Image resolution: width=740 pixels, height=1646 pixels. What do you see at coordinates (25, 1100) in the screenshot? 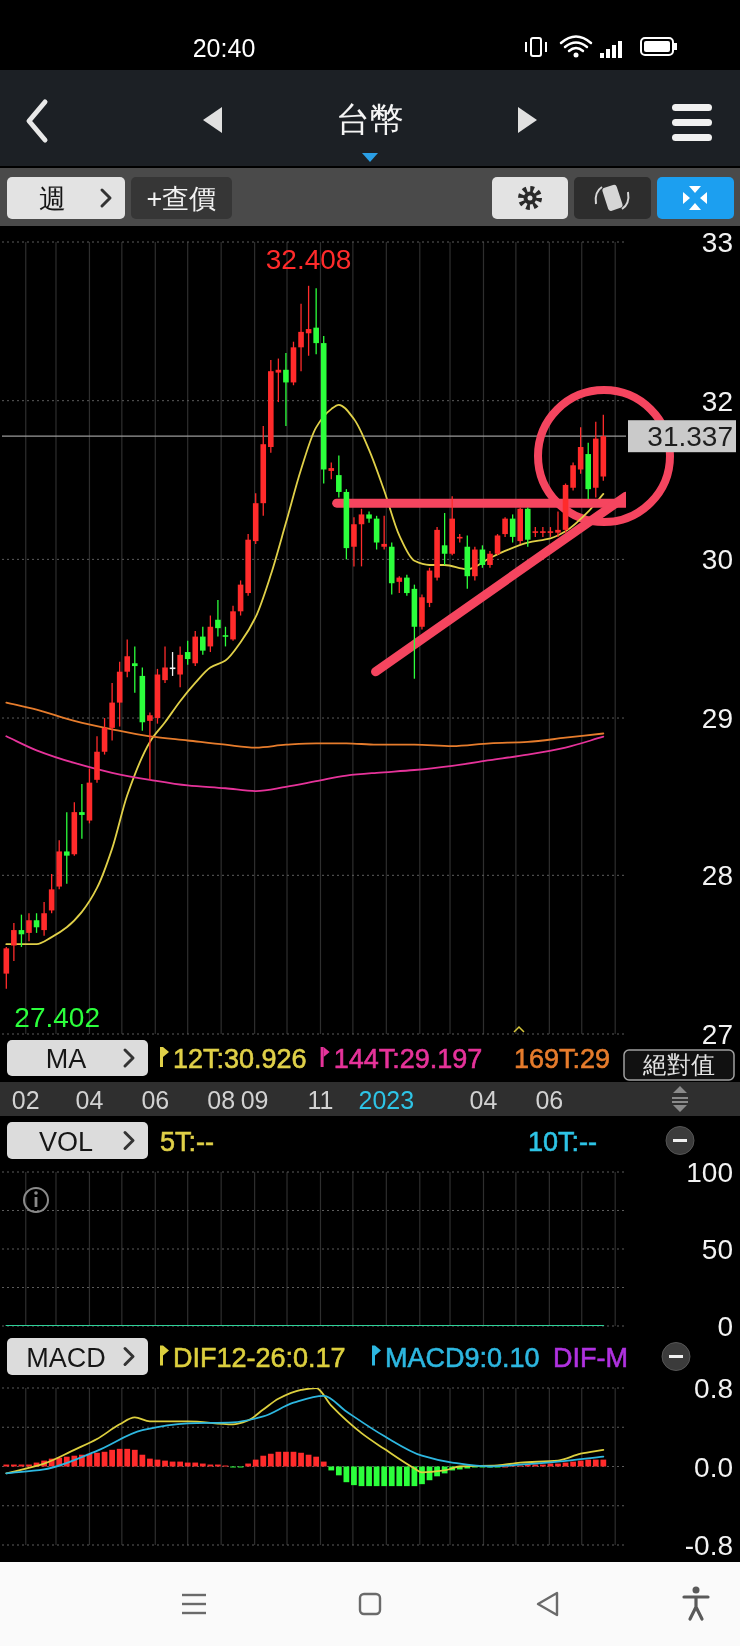
I see `x-tick-label: 02` at bounding box center [25, 1100].